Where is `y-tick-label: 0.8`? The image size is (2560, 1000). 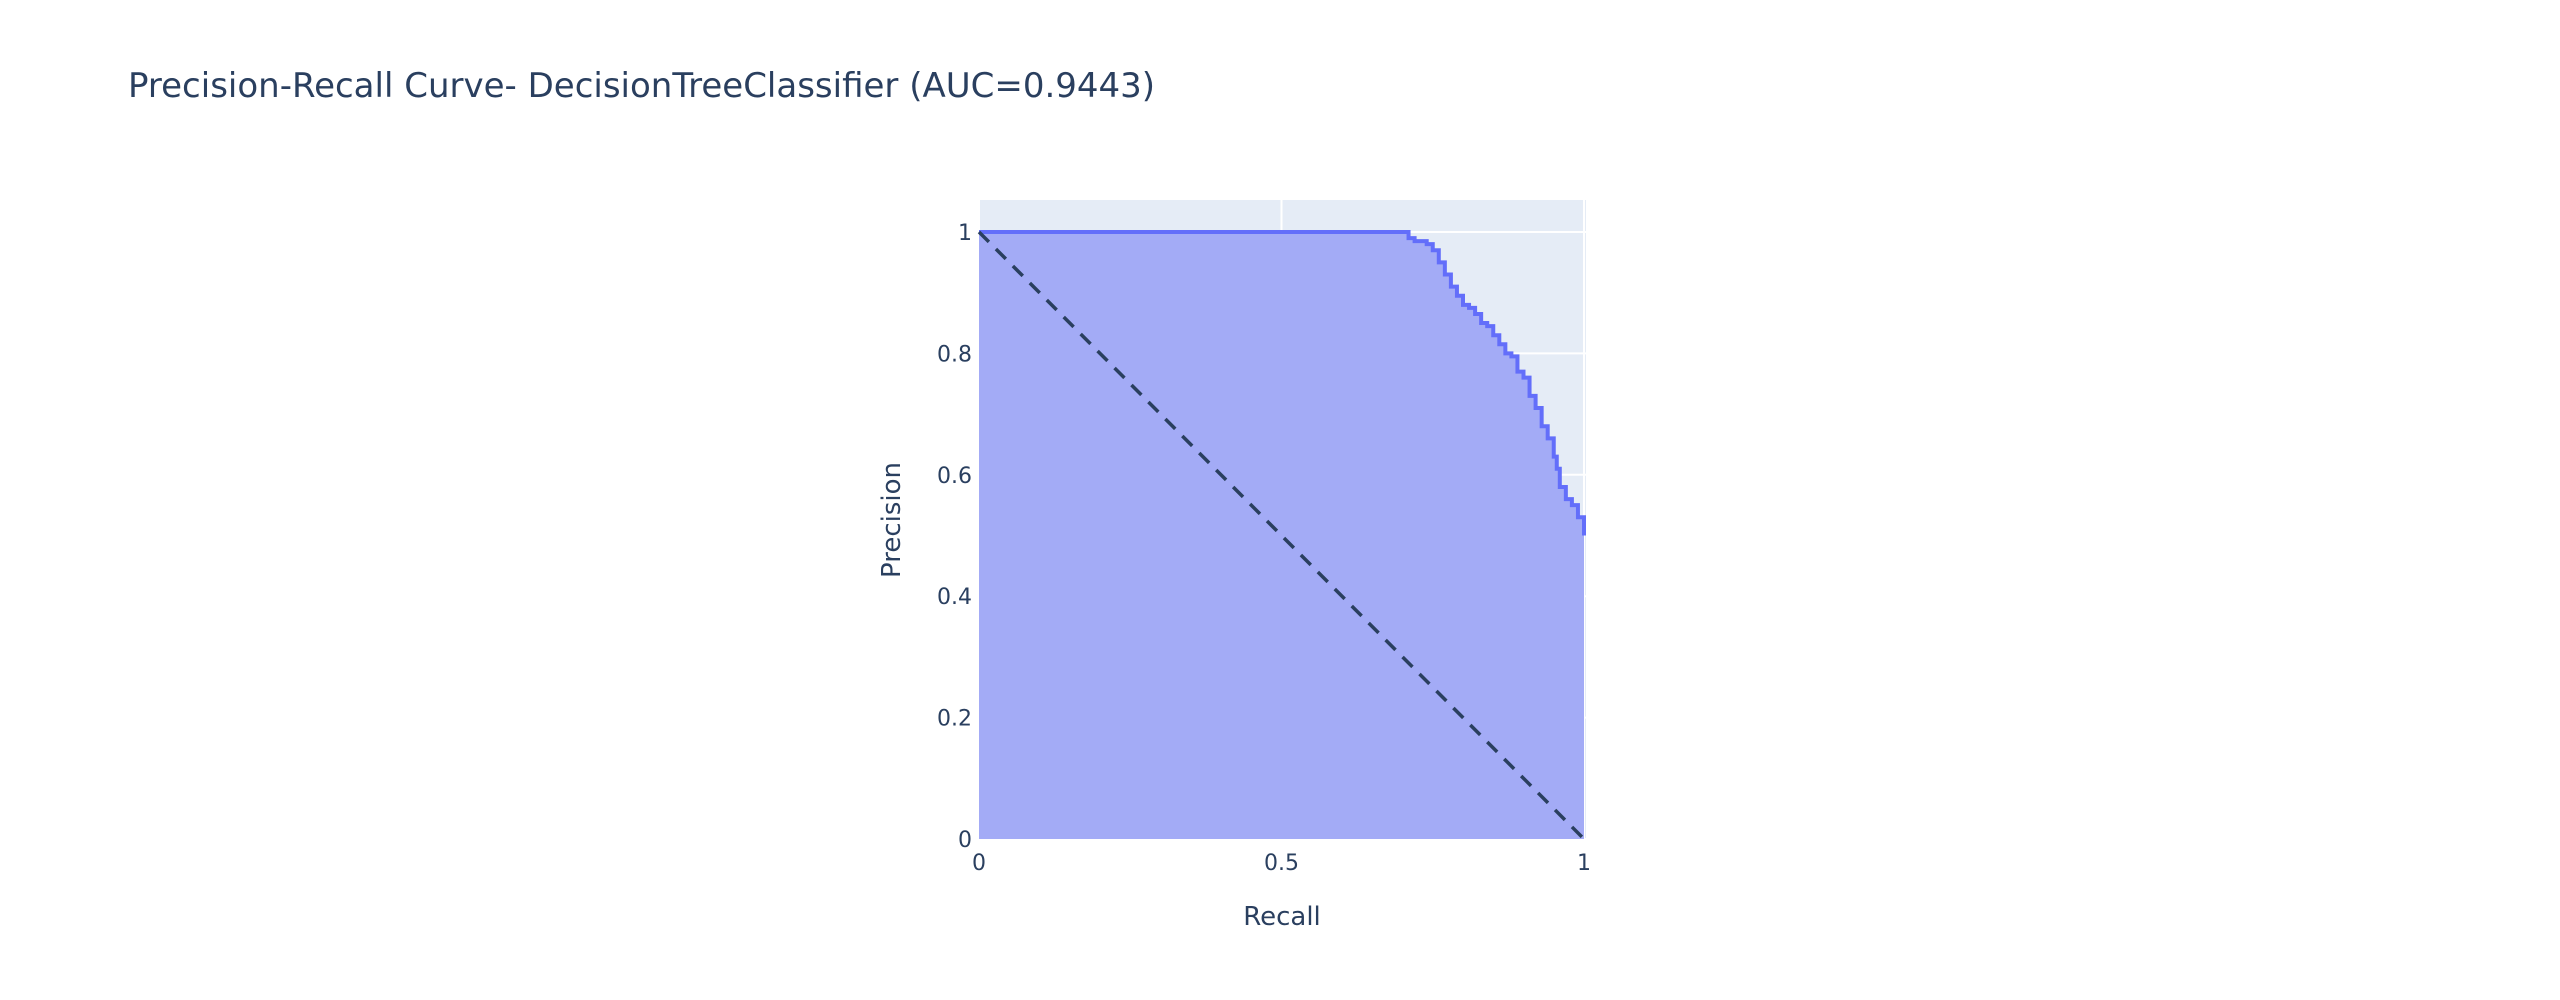 y-tick-label: 0.8 is located at coordinates (954, 354).